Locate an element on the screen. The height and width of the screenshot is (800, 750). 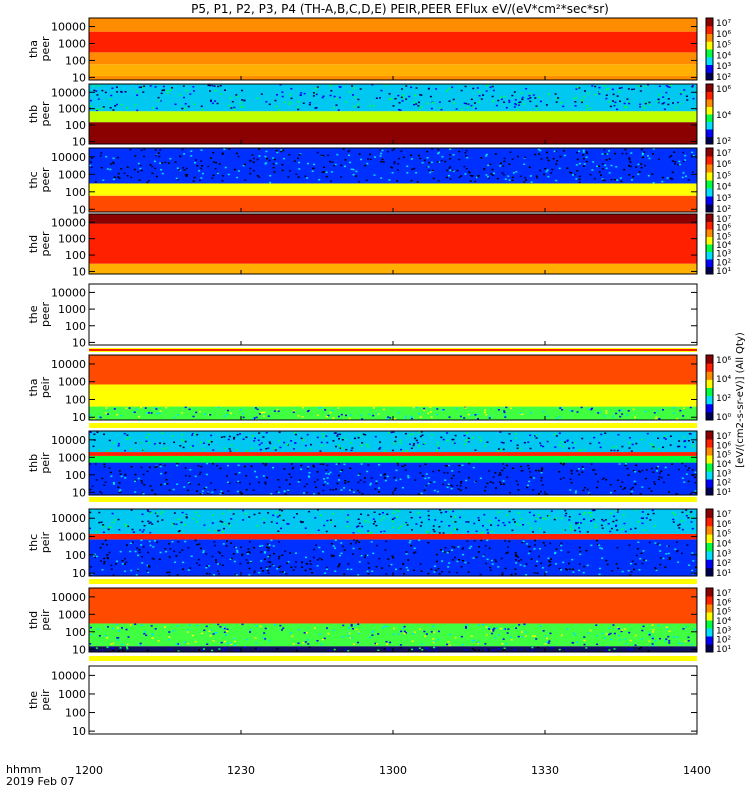
energy-band is located at coordinates (393, 70).